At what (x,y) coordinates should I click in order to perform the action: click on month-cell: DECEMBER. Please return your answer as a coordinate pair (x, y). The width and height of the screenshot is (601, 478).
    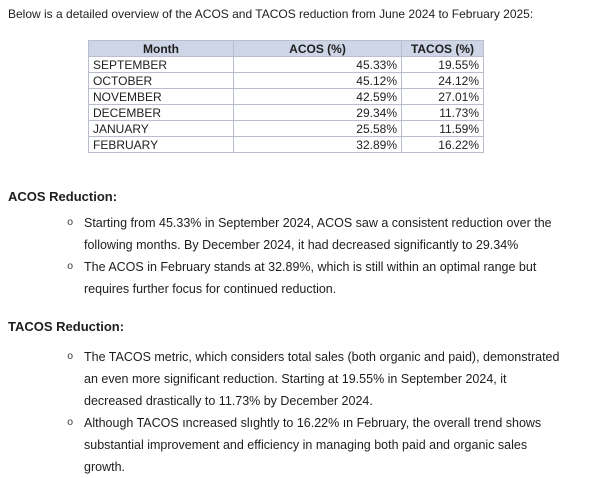
    Looking at the image, I should click on (161, 112).